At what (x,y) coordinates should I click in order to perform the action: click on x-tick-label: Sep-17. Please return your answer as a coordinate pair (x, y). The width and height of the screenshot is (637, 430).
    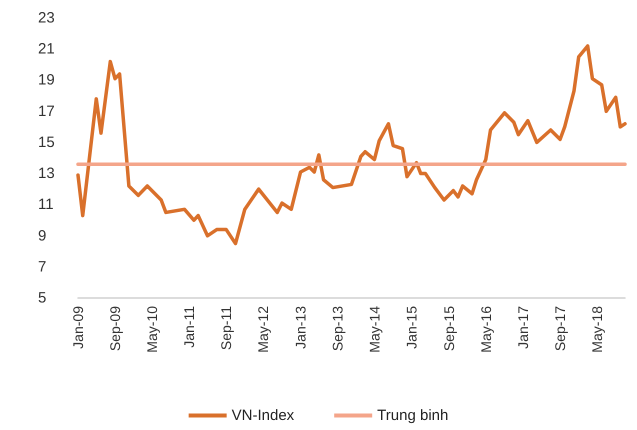
    Looking at the image, I should click on (560, 329).